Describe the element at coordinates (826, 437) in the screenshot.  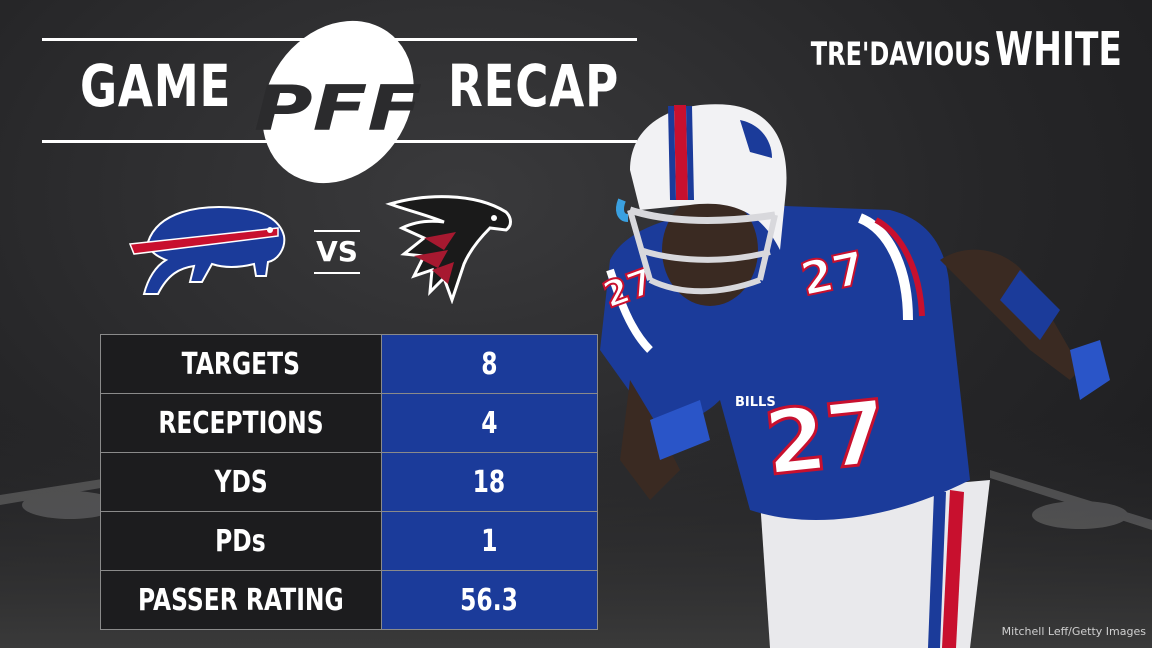
I see `jersey-number-chest: 27` at that location.